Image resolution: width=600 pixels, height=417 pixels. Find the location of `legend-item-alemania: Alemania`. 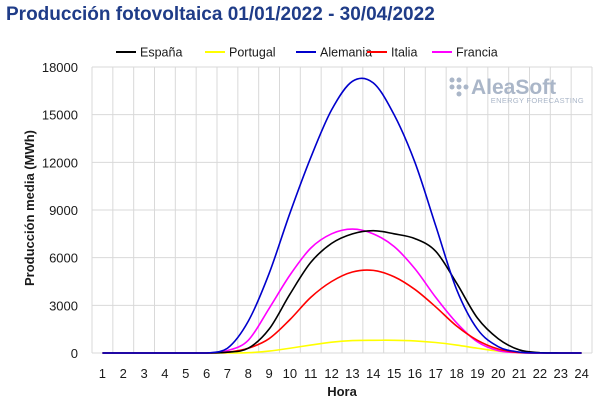

legend-item-alemania: Alemania is located at coordinates (334, 53).